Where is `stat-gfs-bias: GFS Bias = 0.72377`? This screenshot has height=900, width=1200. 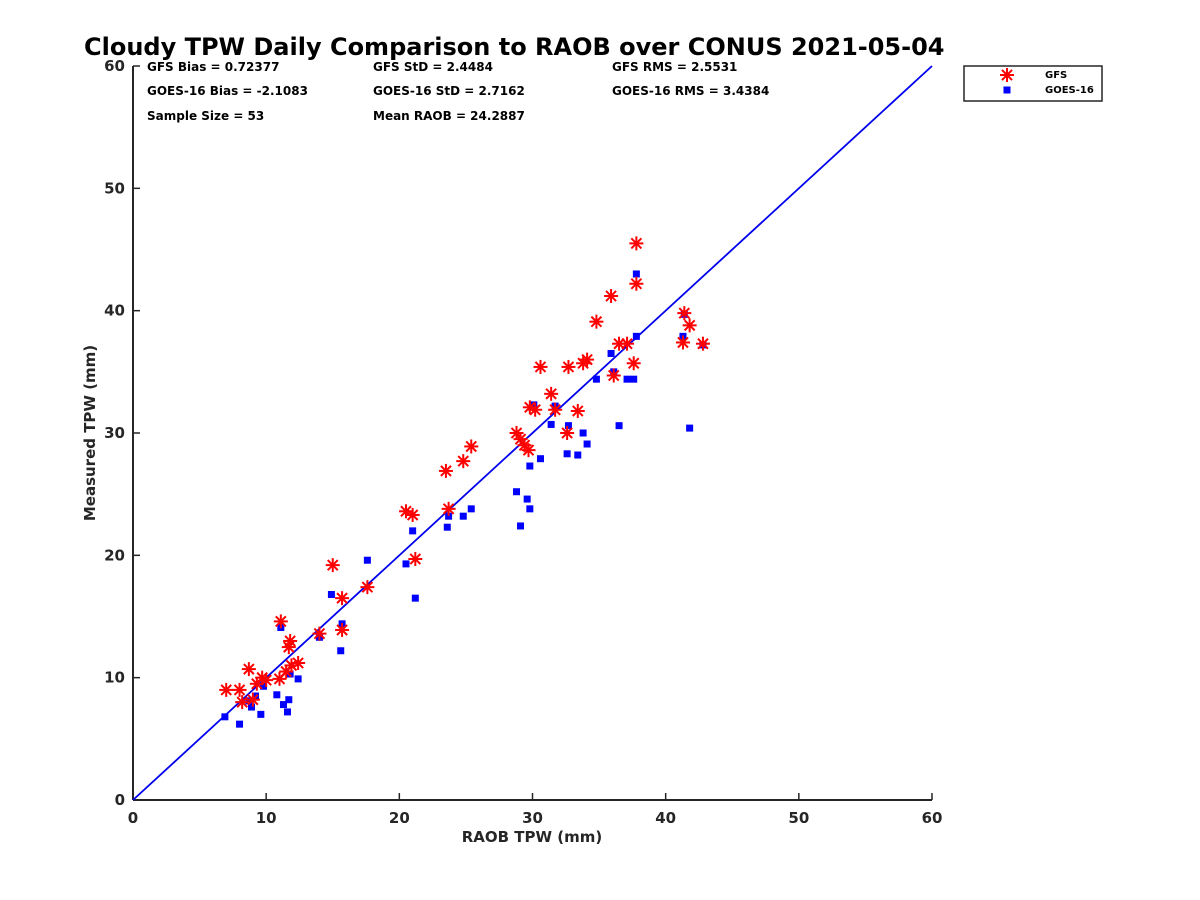
stat-gfs-bias: GFS Bias = 0.72377 is located at coordinates (213, 67).